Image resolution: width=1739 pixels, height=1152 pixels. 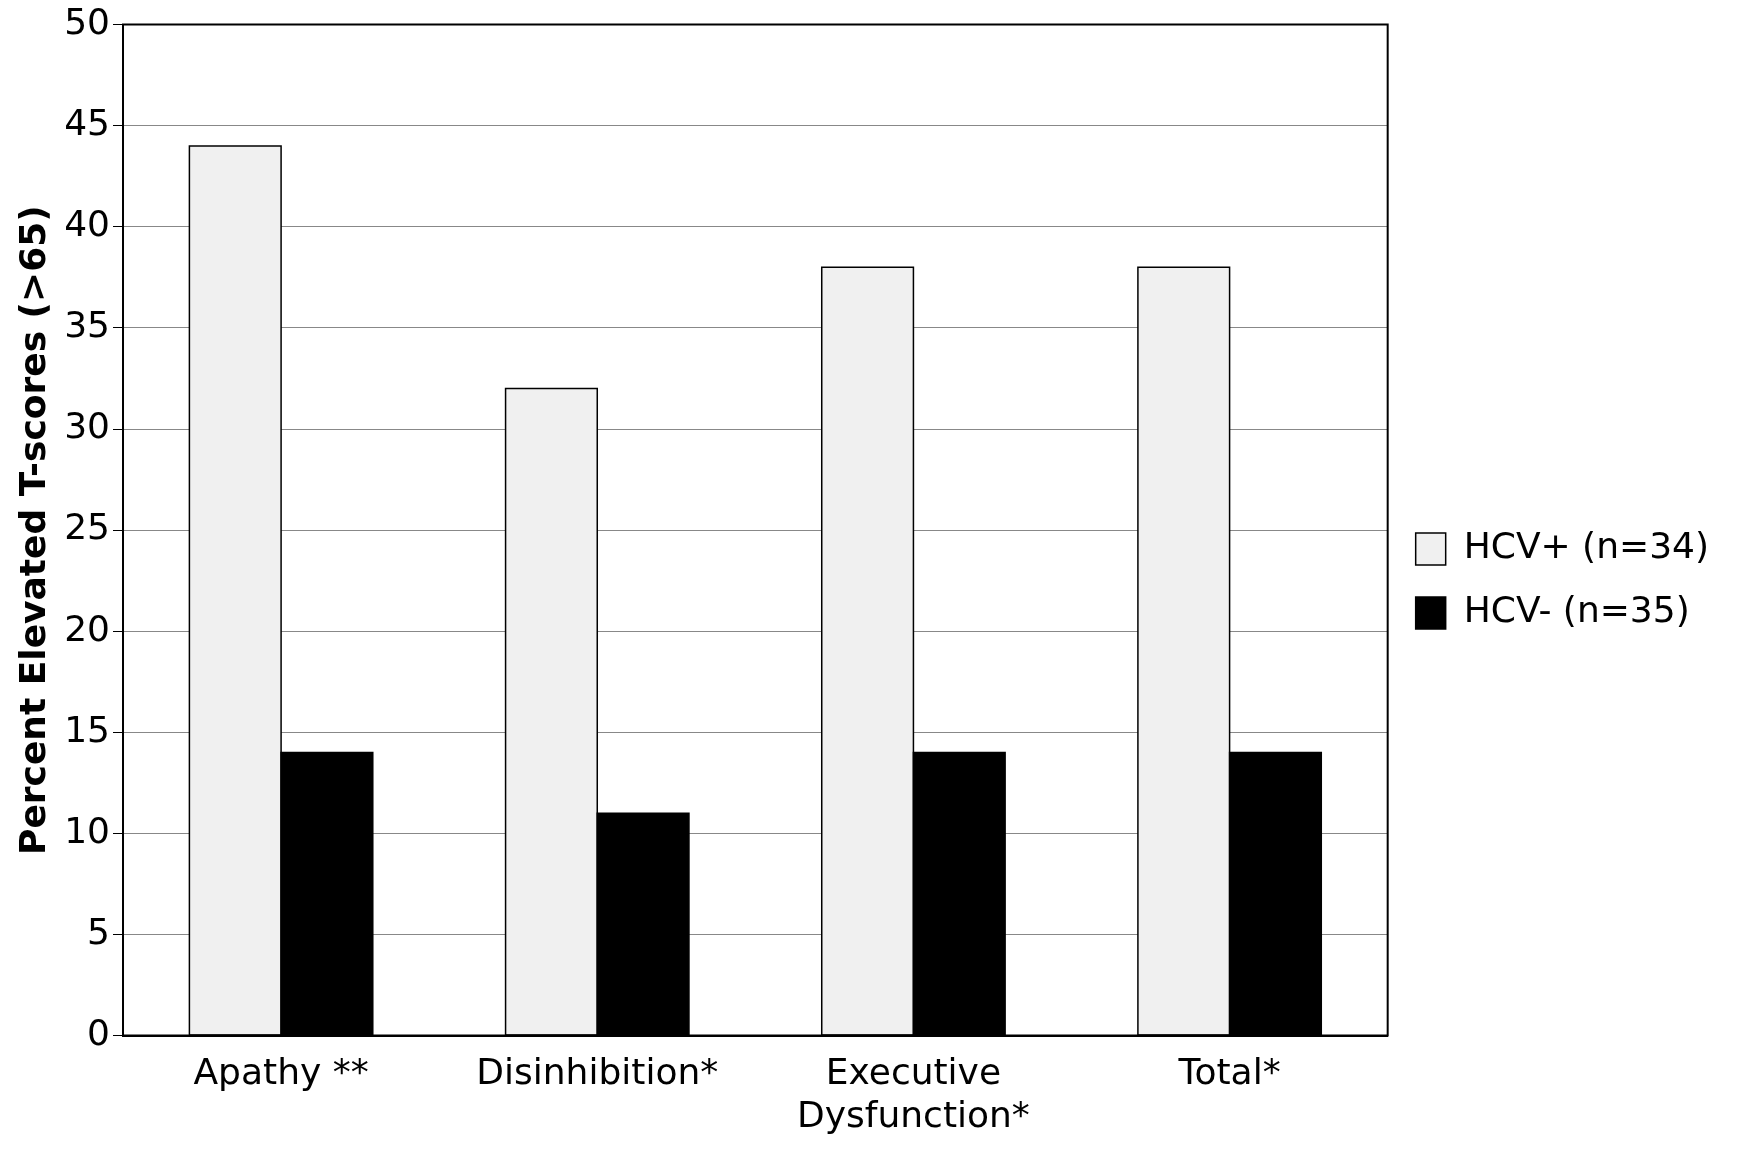 What do you see at coordinates (1576, 610) in the screenshot?
I see `legend-label: HCV- (n=35)` at bounding box center [1576, 610].